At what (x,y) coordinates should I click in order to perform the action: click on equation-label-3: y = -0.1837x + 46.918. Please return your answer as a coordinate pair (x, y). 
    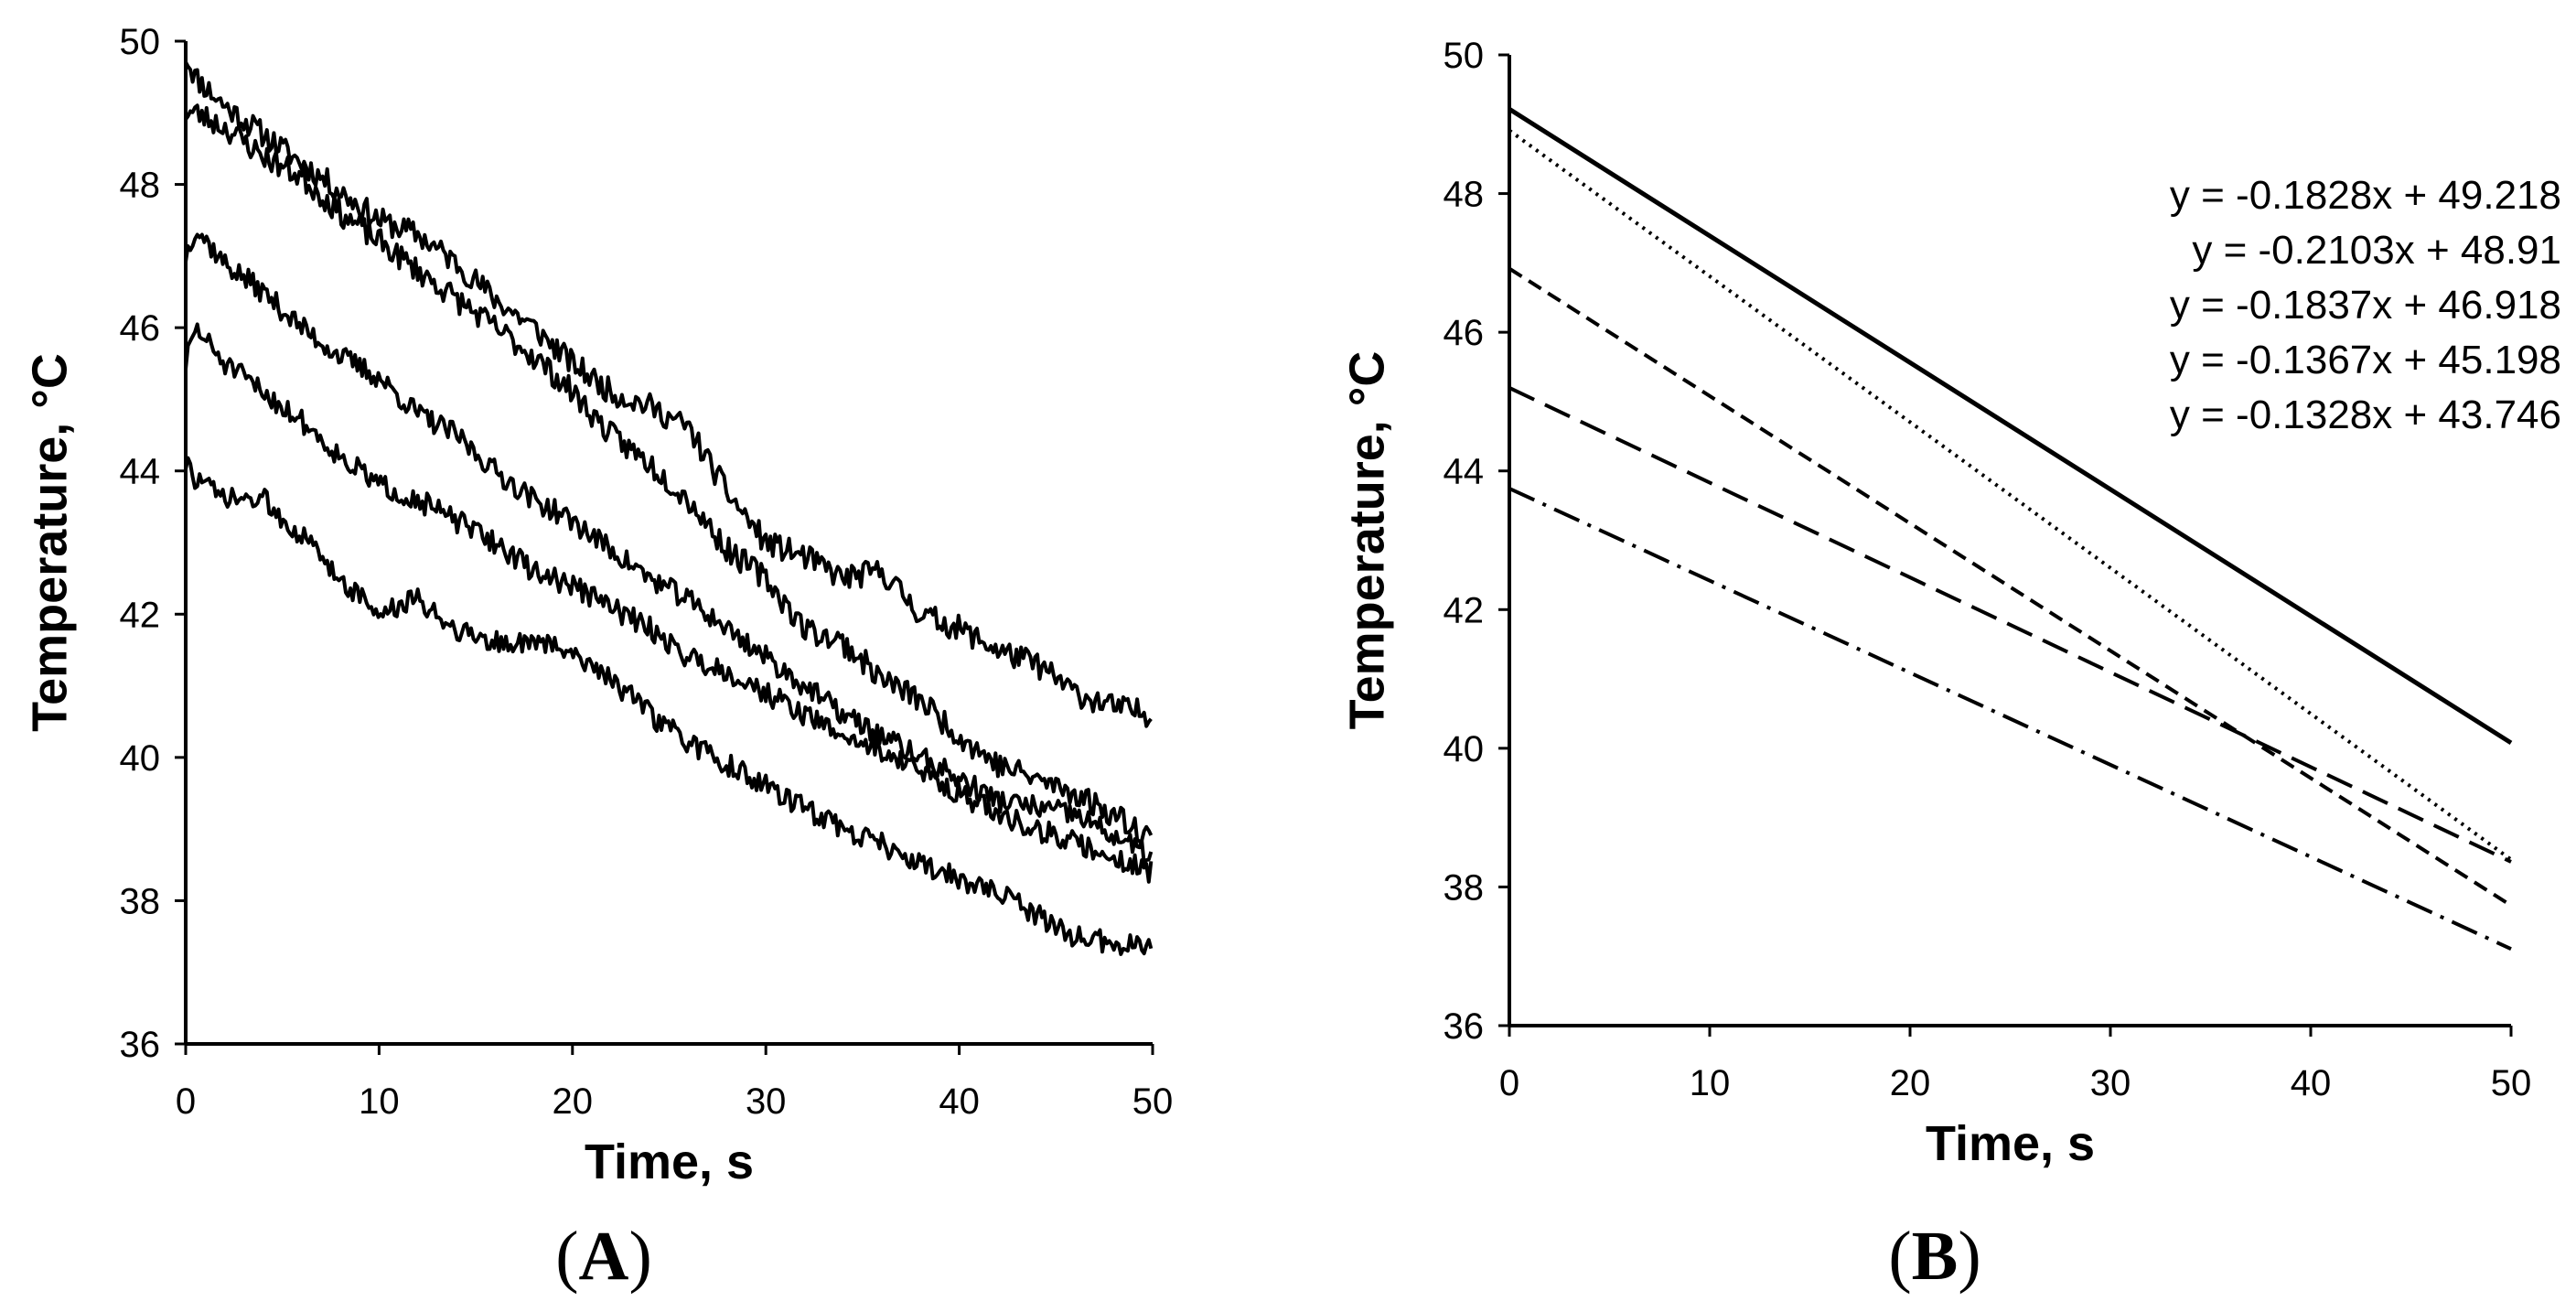
    Looking at the image, I should click on (2366, 305).